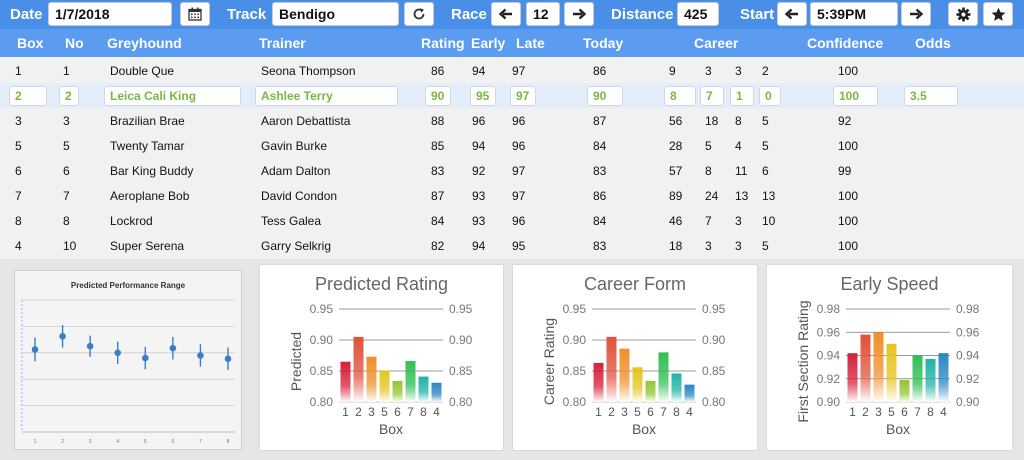 This screenshot has height=460, width=1024. Describe the element at coordinates (282, 43) in the screenshot. I see `column-header-trainer: Trainer` at that location.